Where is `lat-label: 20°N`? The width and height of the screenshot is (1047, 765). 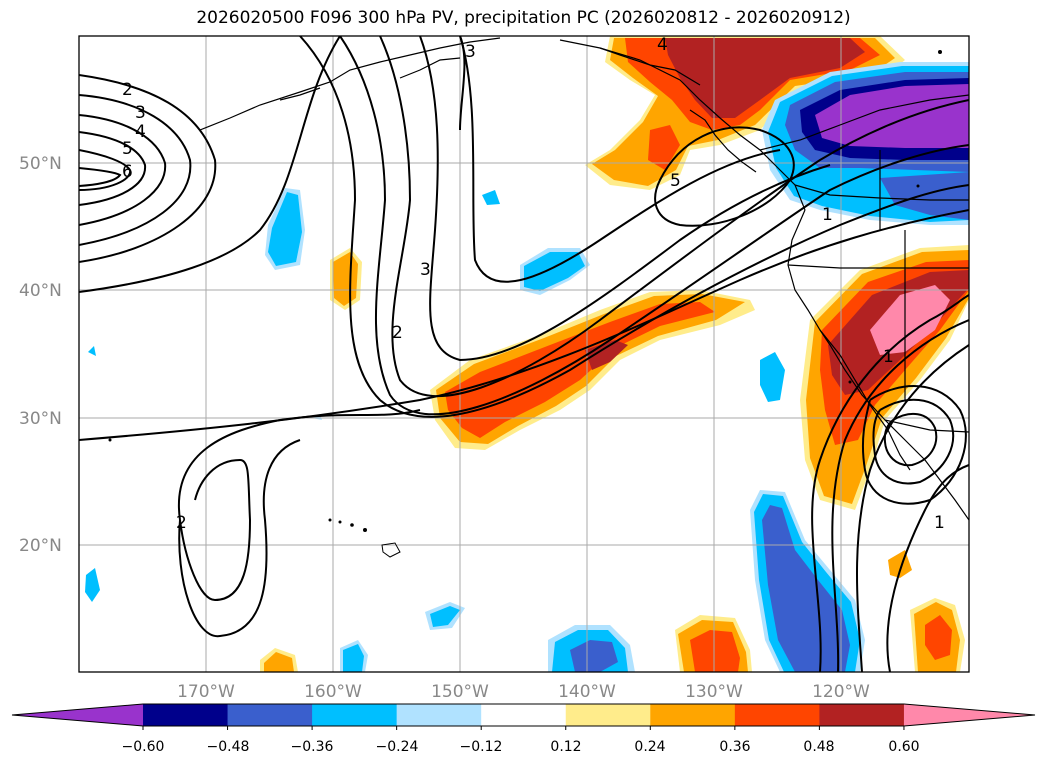
lat-label: 20°N is located at coordinates (40, 546).